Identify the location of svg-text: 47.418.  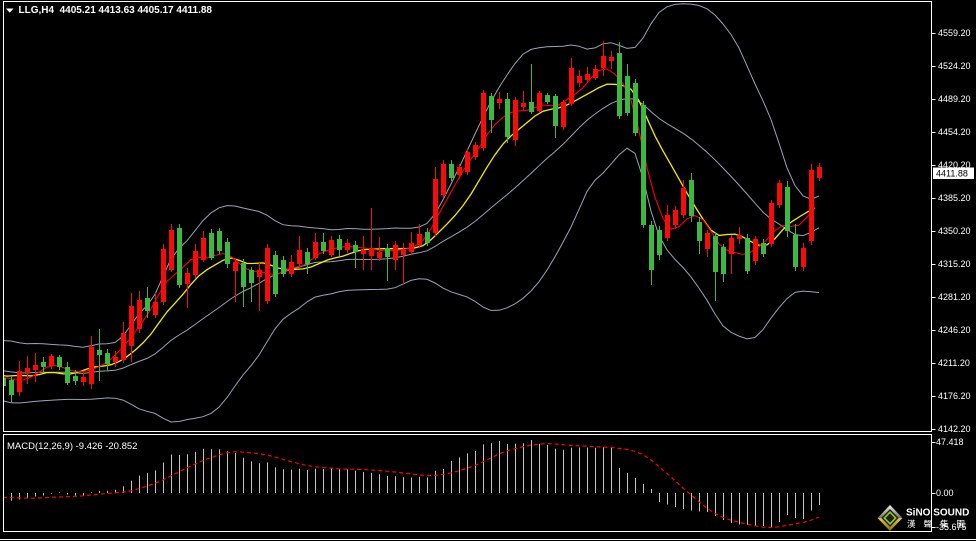
(950, 442).